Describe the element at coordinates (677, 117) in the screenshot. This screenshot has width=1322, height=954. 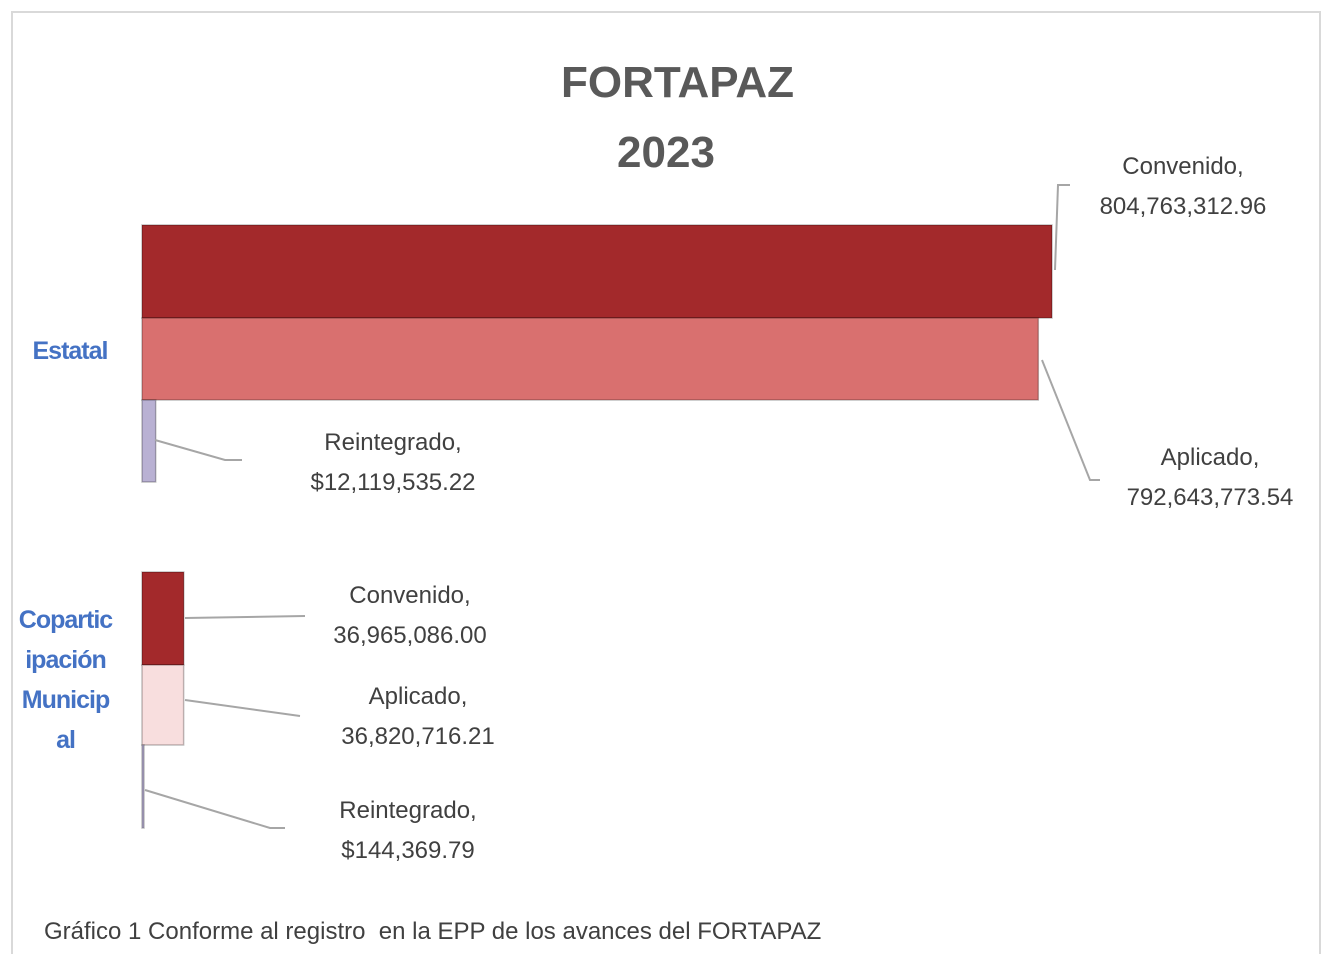
I see `chart-title: FORTAPAZ 2023` at that location.